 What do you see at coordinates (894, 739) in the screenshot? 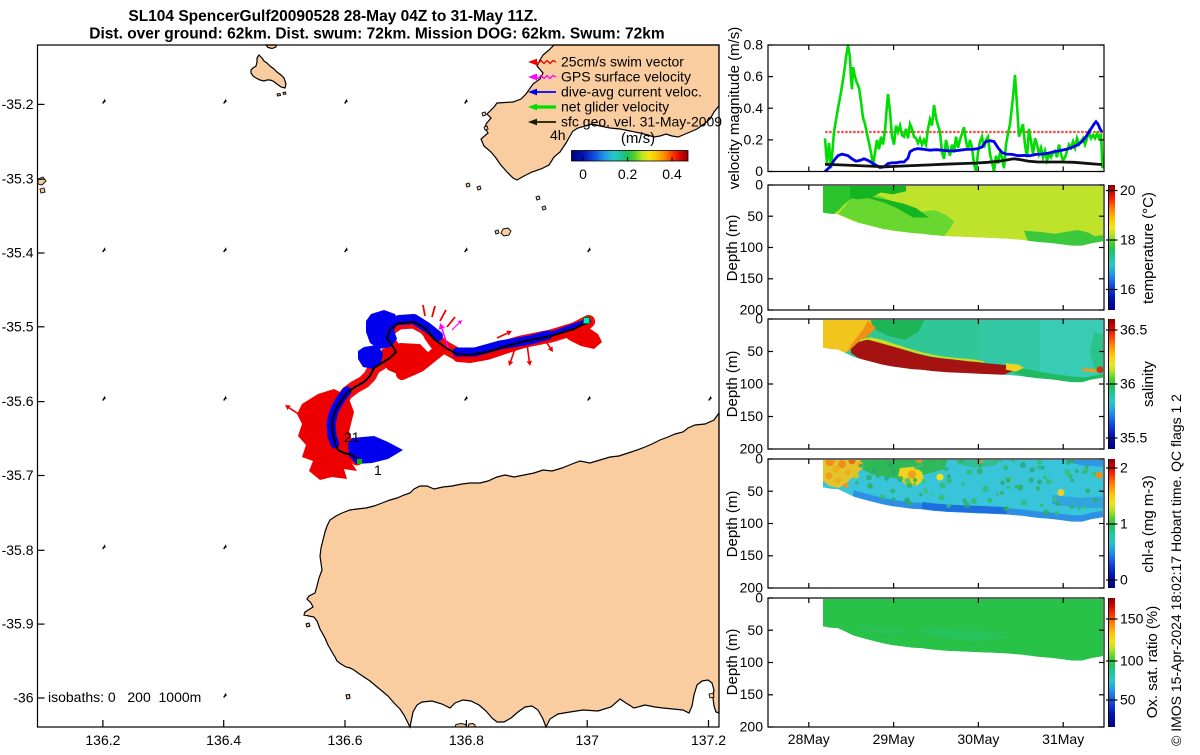
I see `svg-text: 29May` at bounding box center [894, 739].